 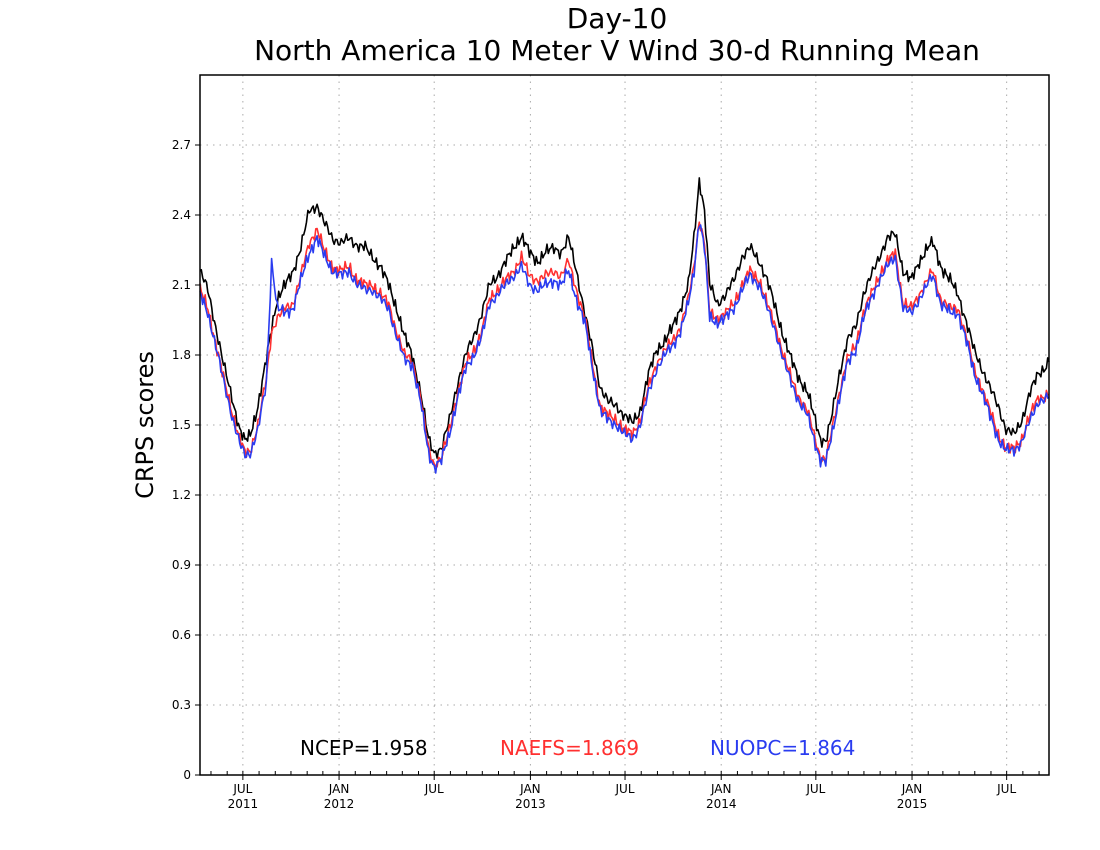 I want to click on y-tick-label: 2.1, so click(x=181, y=285).